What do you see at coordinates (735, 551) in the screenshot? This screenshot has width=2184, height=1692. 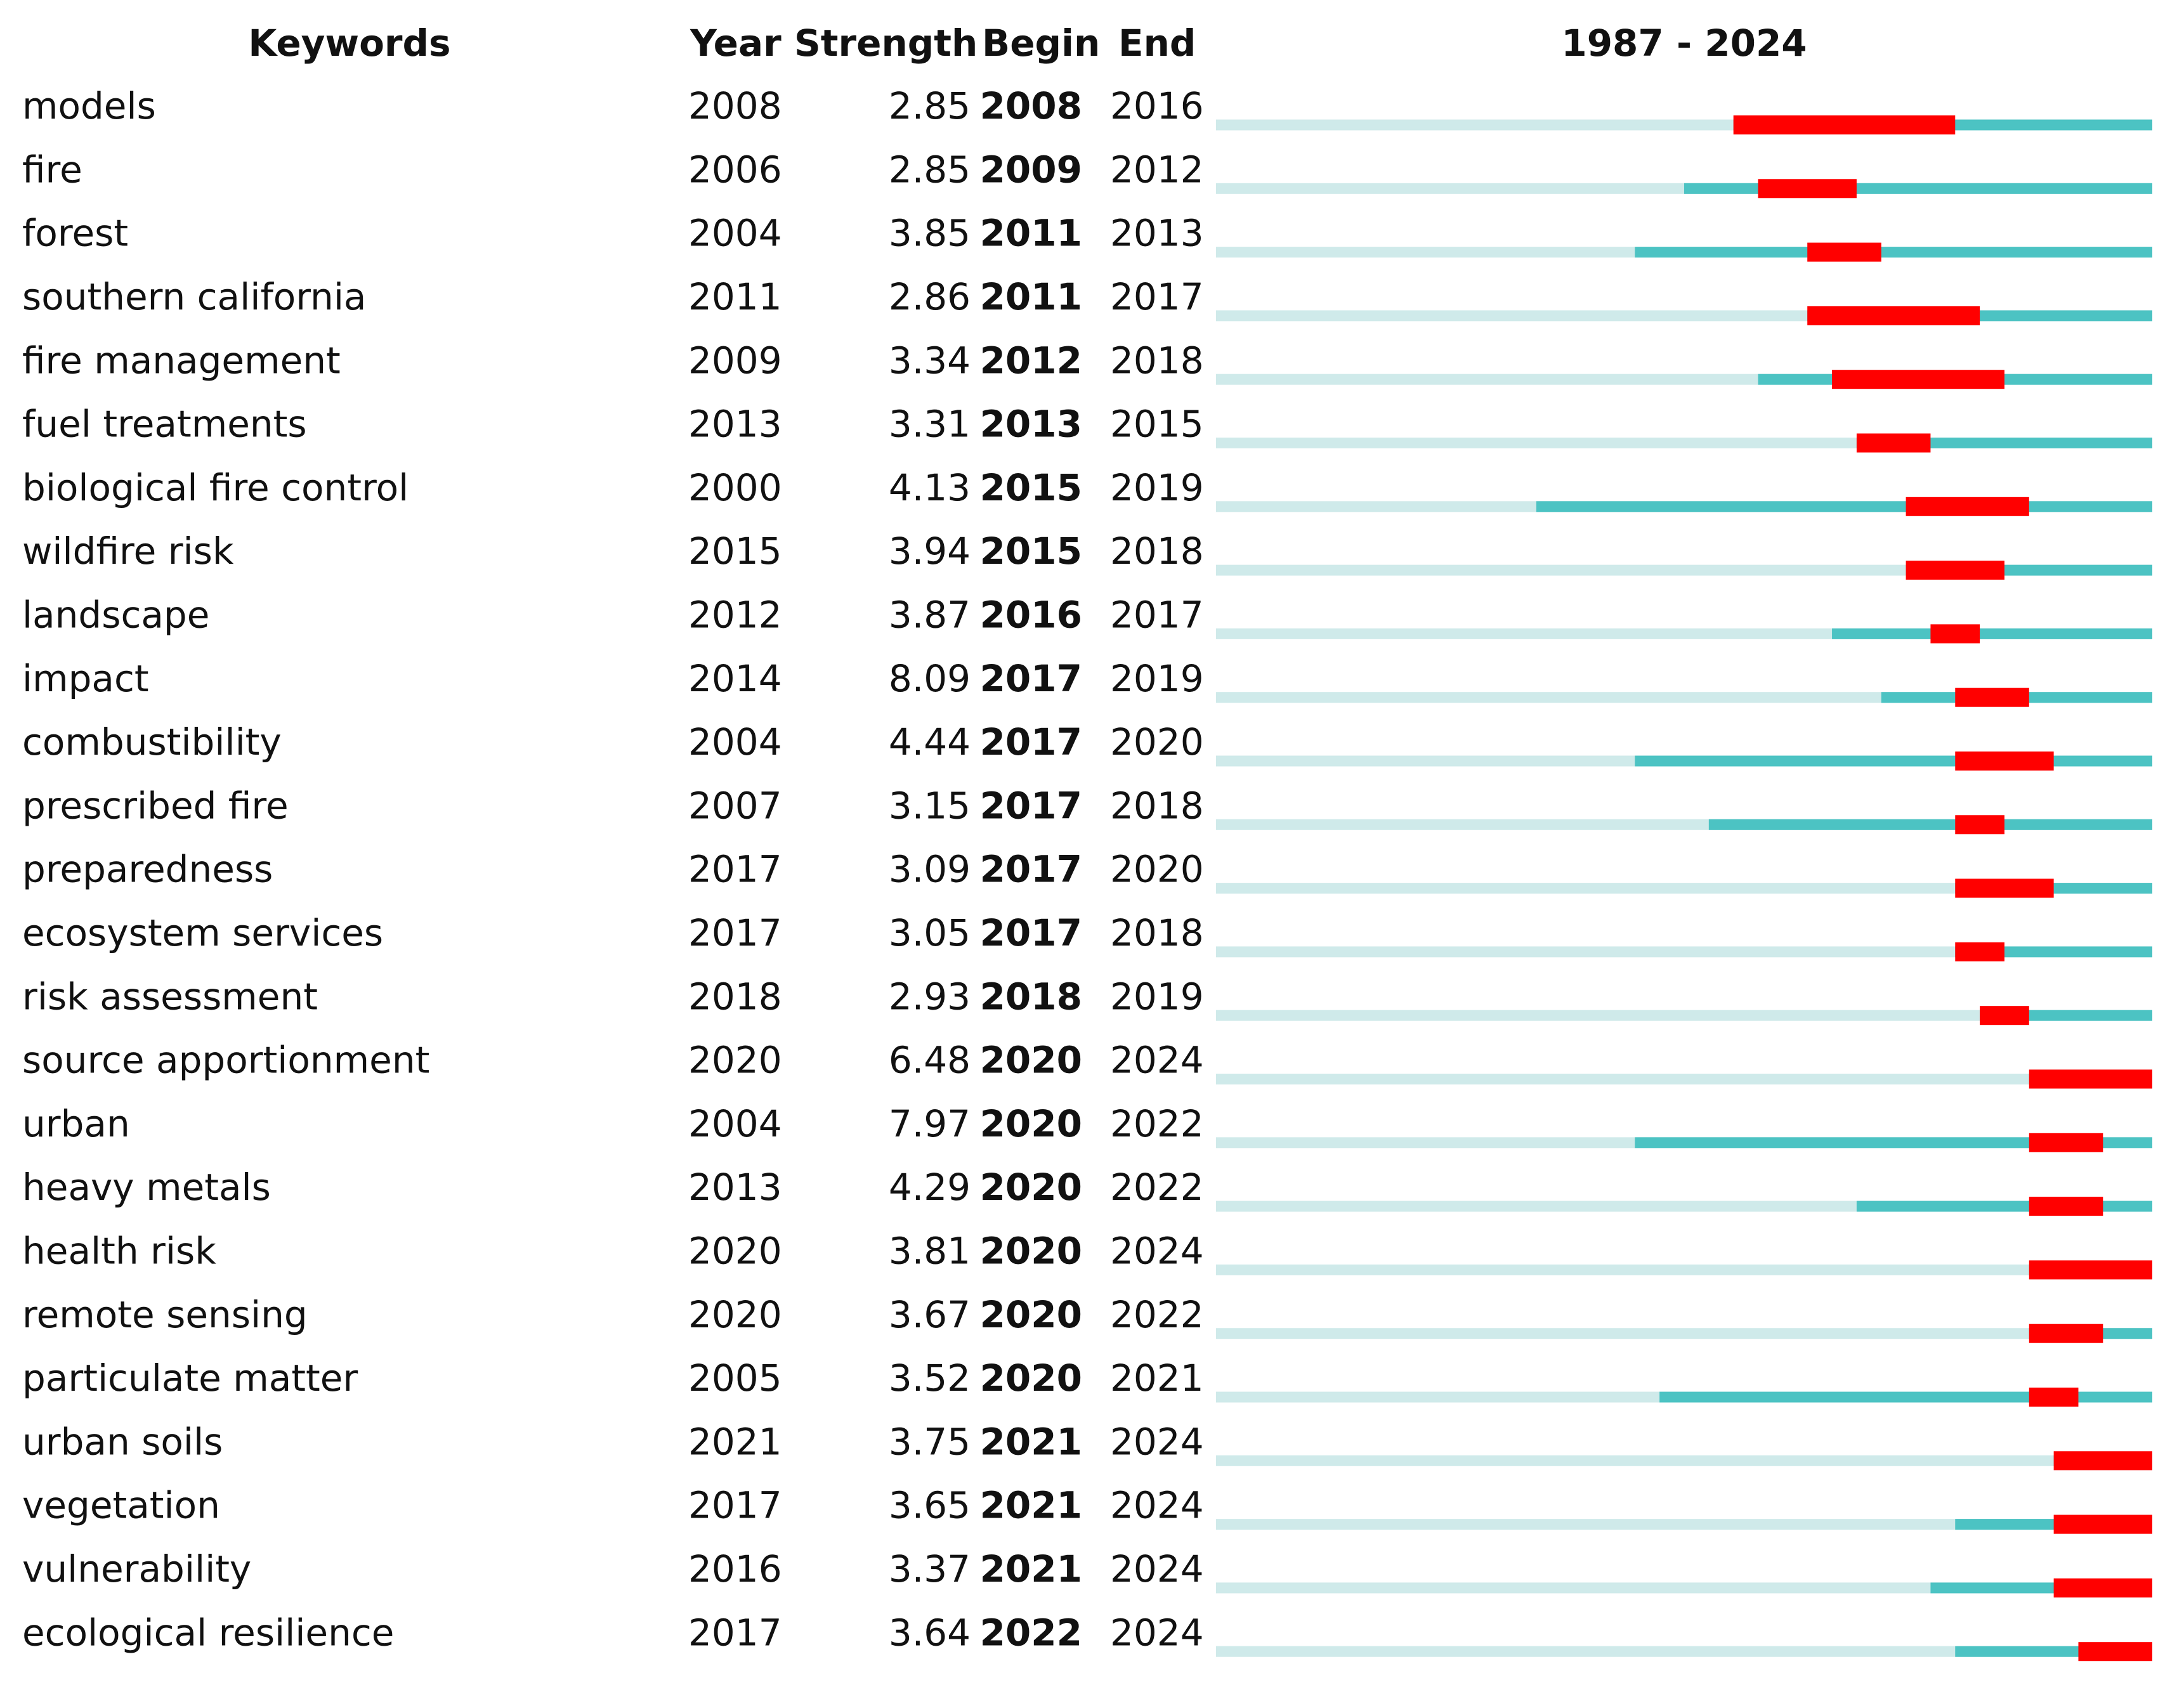 I see `year: 2015` at bounding box center [735, 551].